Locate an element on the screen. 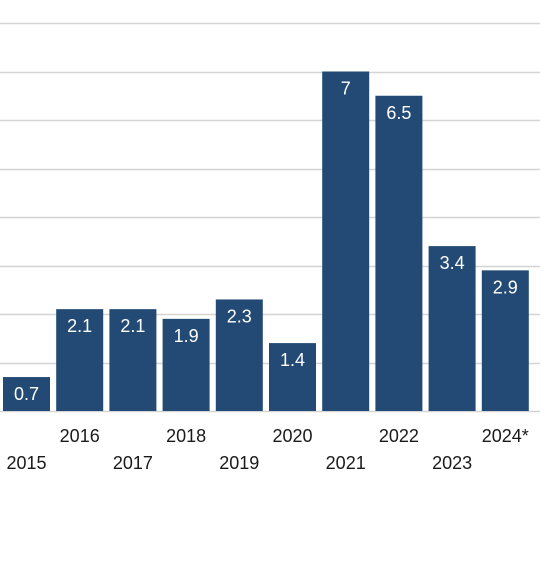 This screenshot has width=560, height=565. x-tick-label: 2020 is located at coordinates (292, 436).